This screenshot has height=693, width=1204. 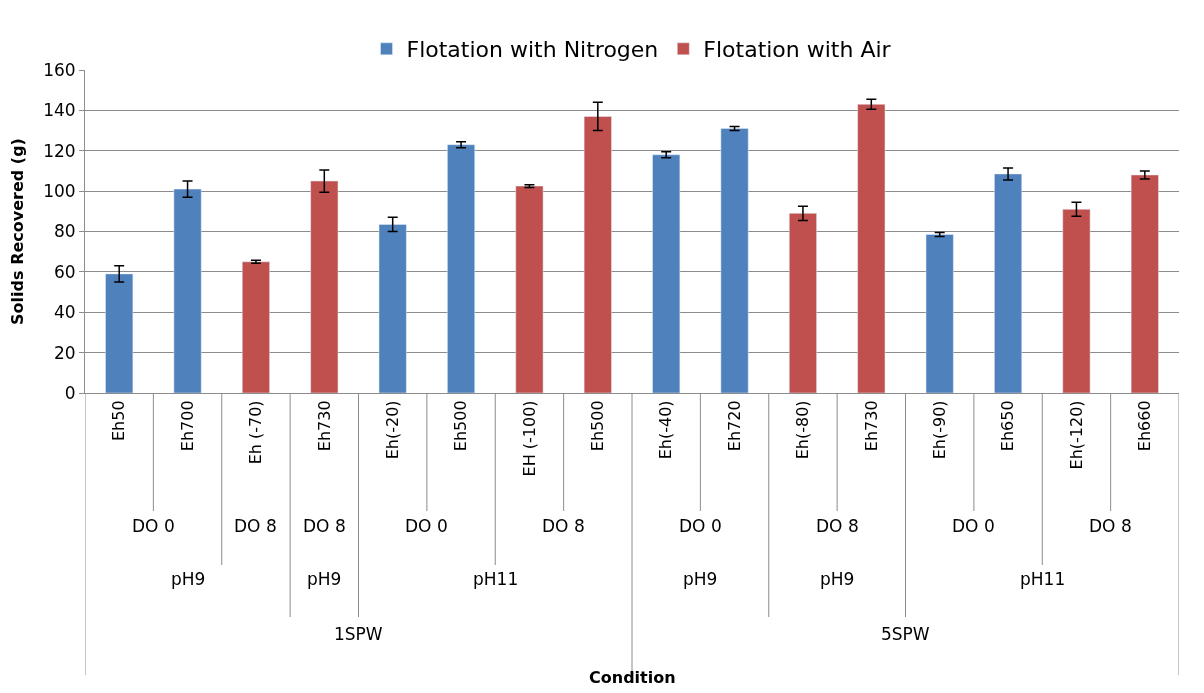 What do you see at coordinates (666, 430) in the screenshot?
I see `x-tick-label: Eh(-40)` at bounding box center [666, 430].